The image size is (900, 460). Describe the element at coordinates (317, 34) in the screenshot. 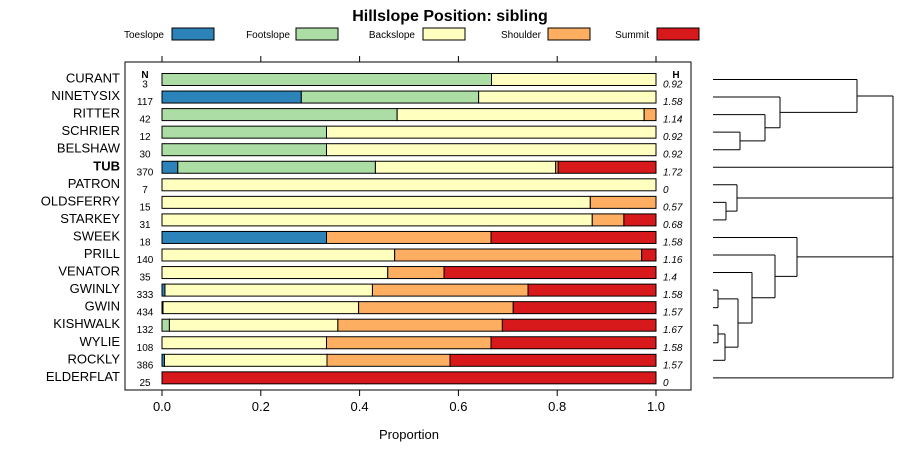

I see `legend-swatch-footslope` at that location.